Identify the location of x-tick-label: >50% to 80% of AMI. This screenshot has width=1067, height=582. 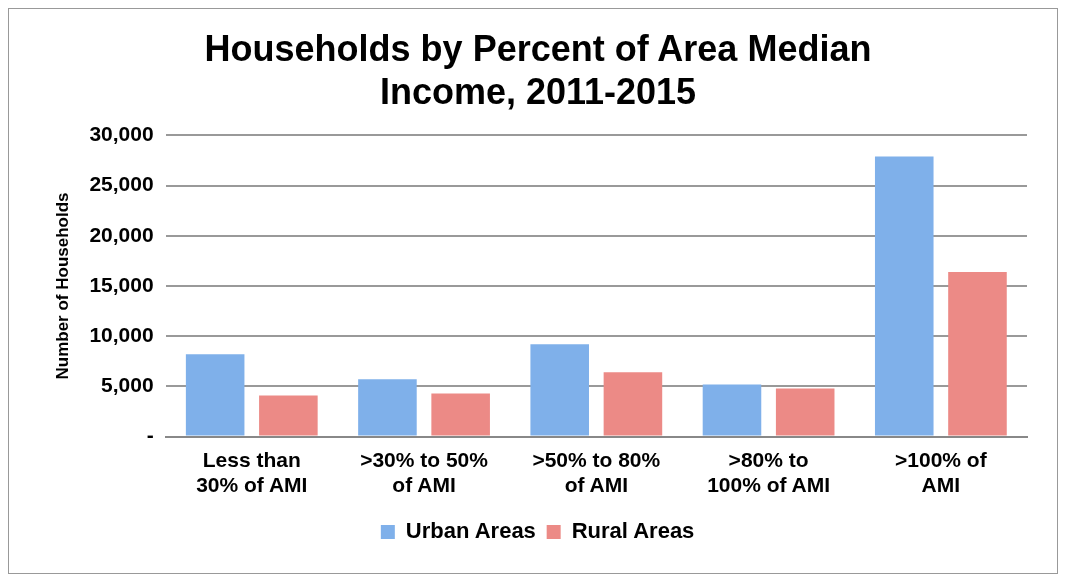
(596, 472).